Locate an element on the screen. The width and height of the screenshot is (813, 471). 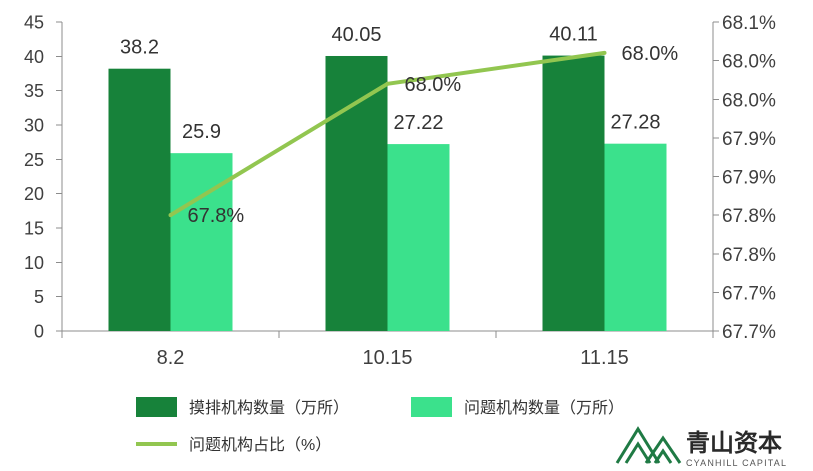
legend-item-problem-ratio: 问题机构占比（%） is located at coordinates (233, 445).